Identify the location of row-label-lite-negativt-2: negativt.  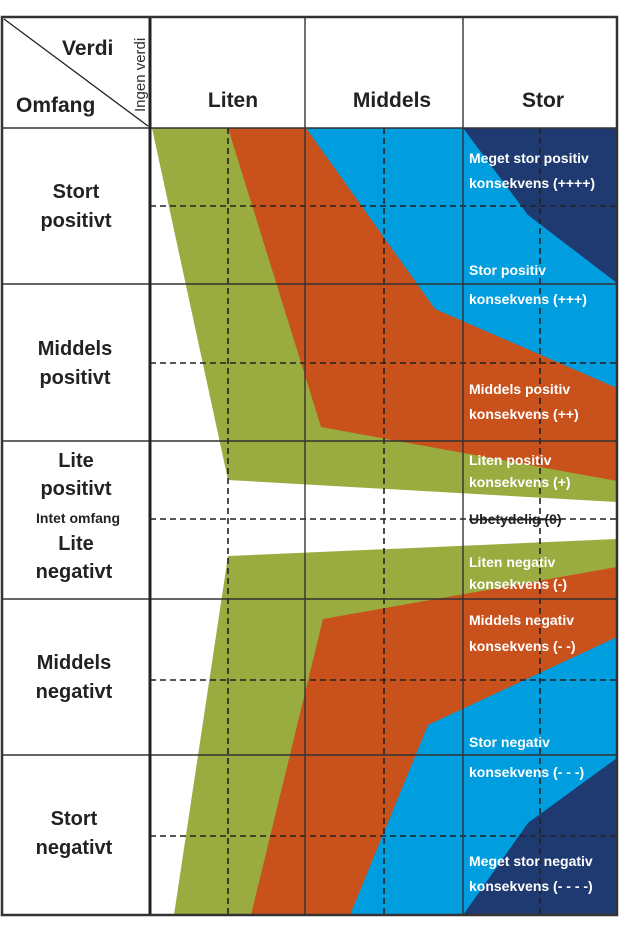
(74, 572).